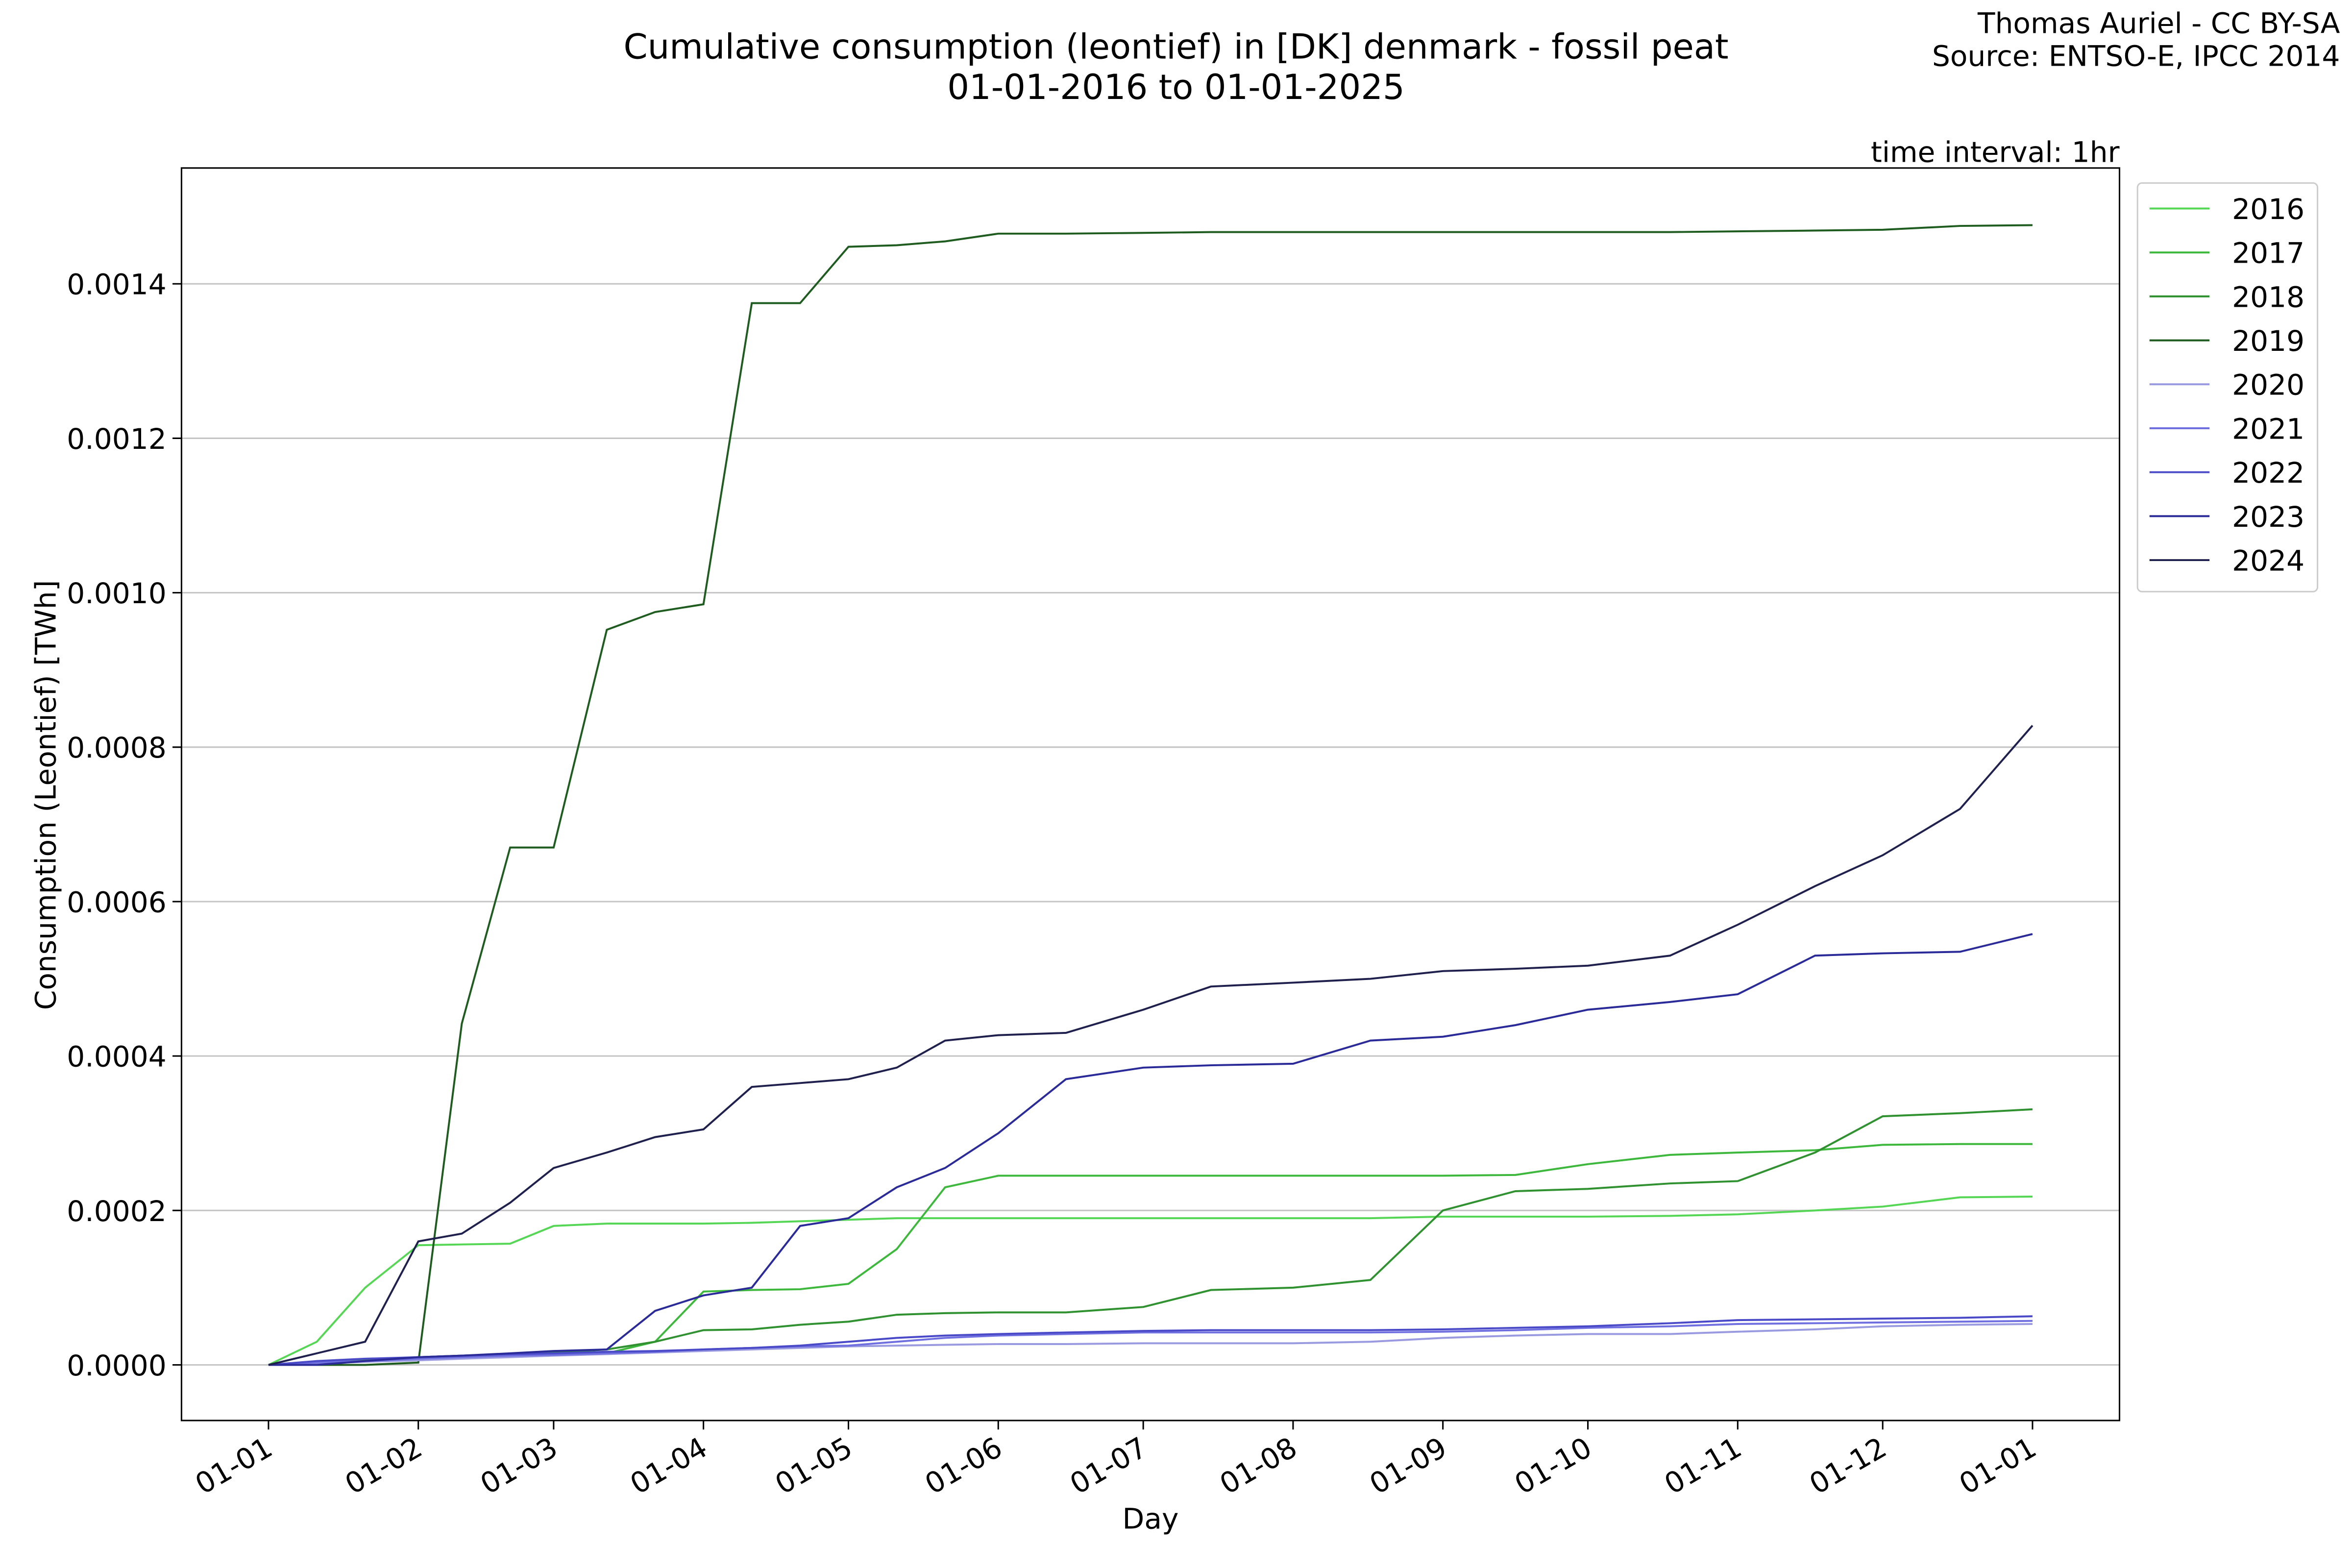  Describe the element at coordinates (116, 284) in the screenshot. I see `y-tick-label: 0.0014` at that location.